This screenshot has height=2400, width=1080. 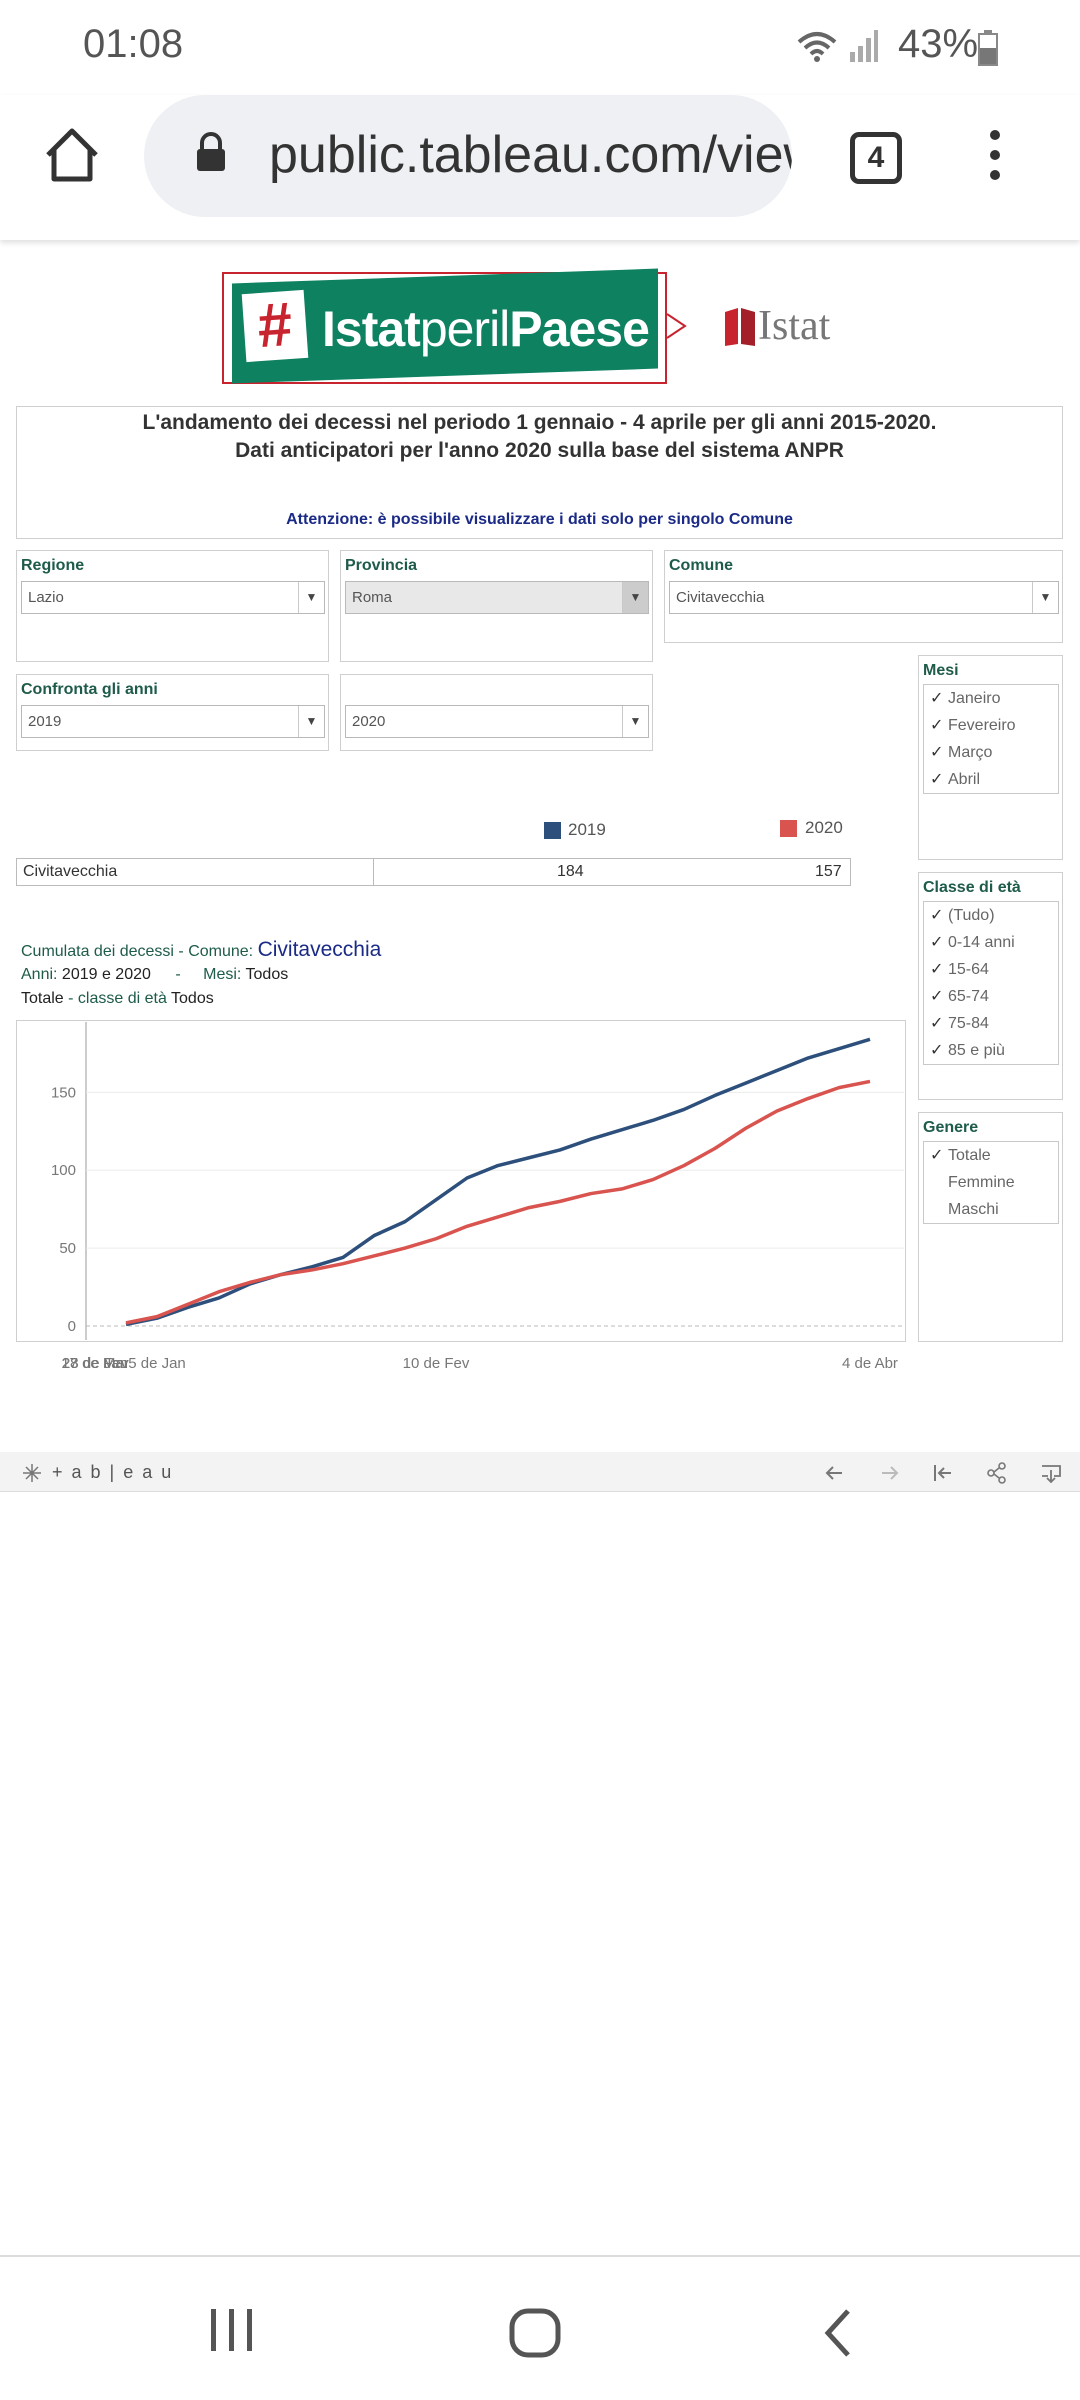 I want to click on istat-logo-text: Istat, so click(x=794, y=326).